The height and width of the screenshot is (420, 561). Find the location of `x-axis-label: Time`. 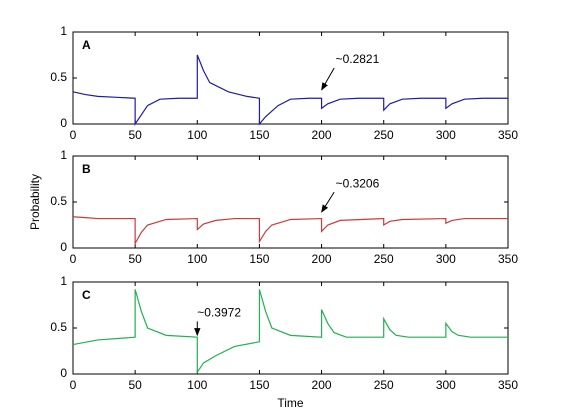

x-axis-label: Time is located at coordinates (290, 403).